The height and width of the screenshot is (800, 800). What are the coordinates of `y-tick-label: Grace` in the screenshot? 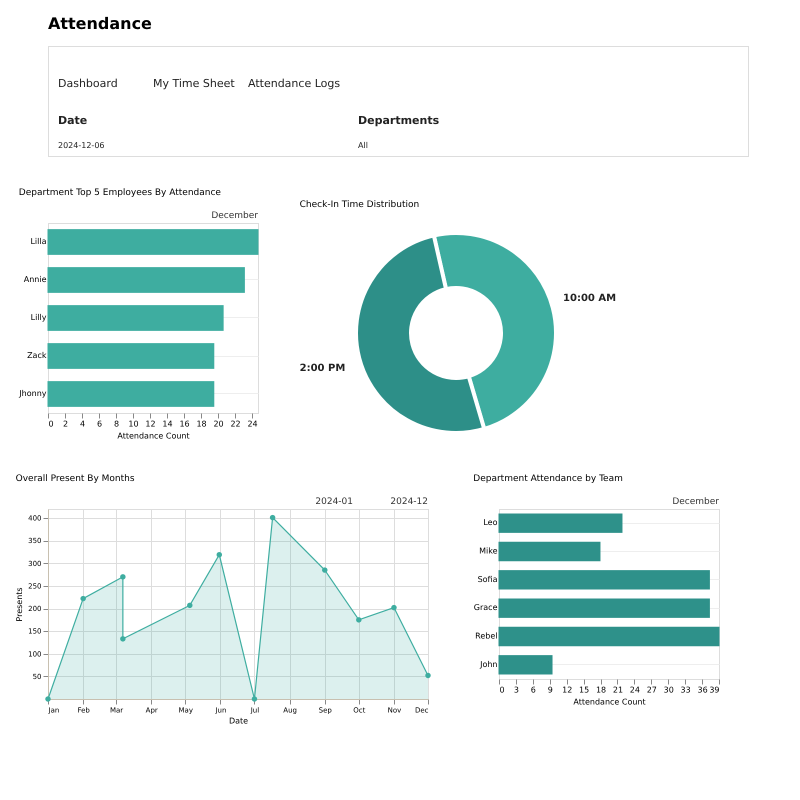 It's located at (486, 607).